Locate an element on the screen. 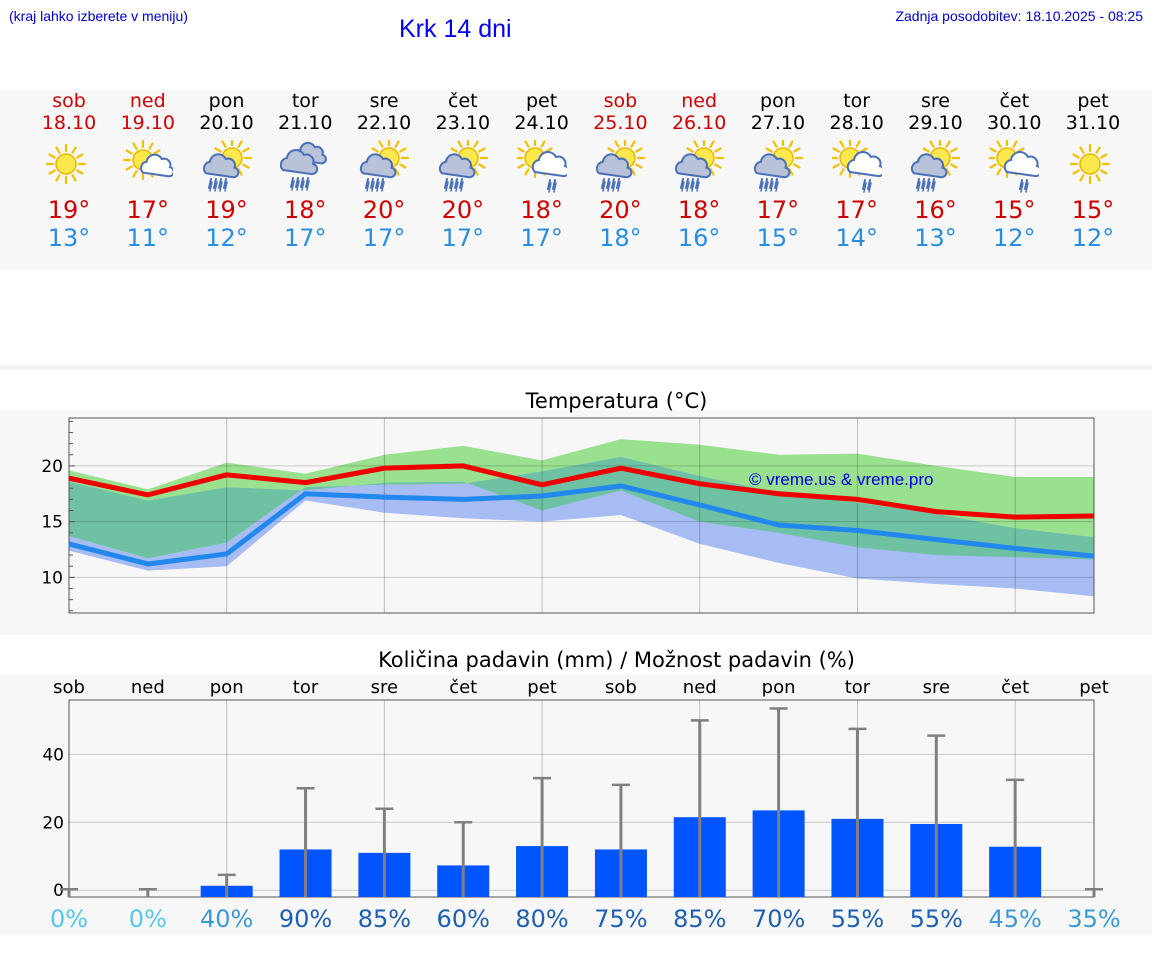 The image size is (1152, 975). day-forecast: pon 27.10 17° 15° is located at coordinates (778, 171).